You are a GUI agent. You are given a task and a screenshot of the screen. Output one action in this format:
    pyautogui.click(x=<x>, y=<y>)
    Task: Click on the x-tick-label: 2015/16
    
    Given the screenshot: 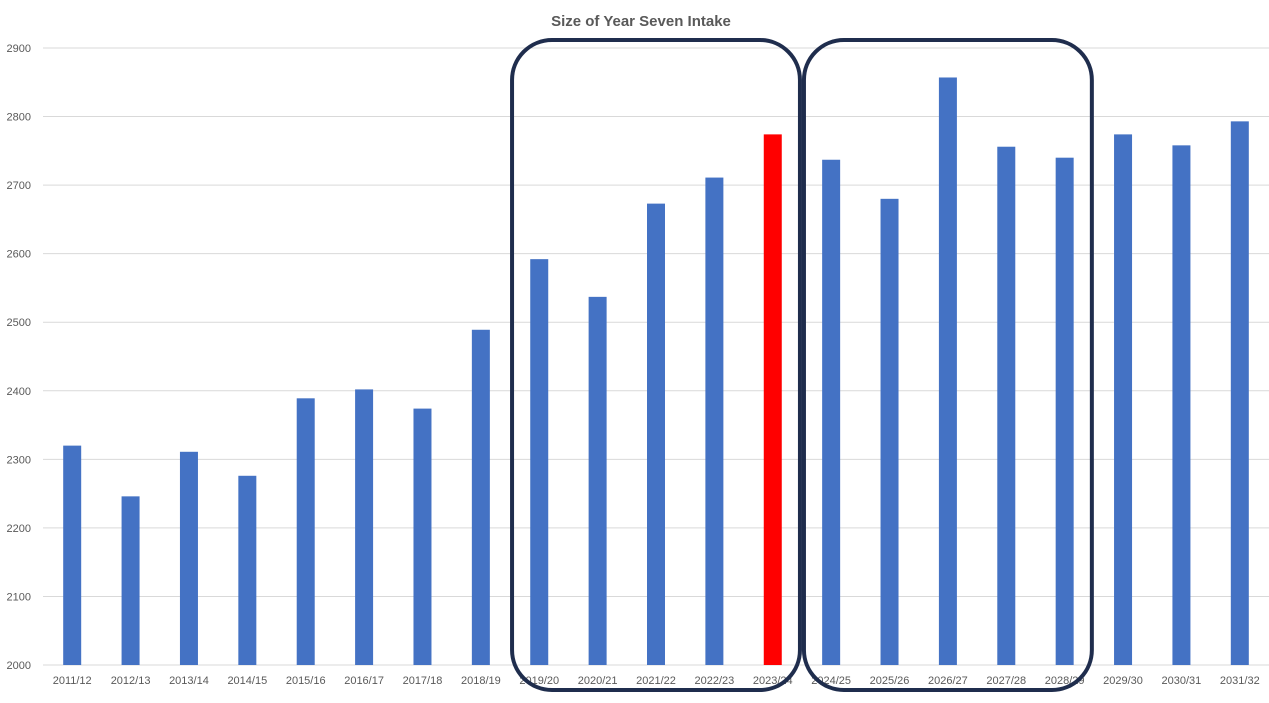 What is the action you would take?
    pyautogui.click(x=306, y=681)
    